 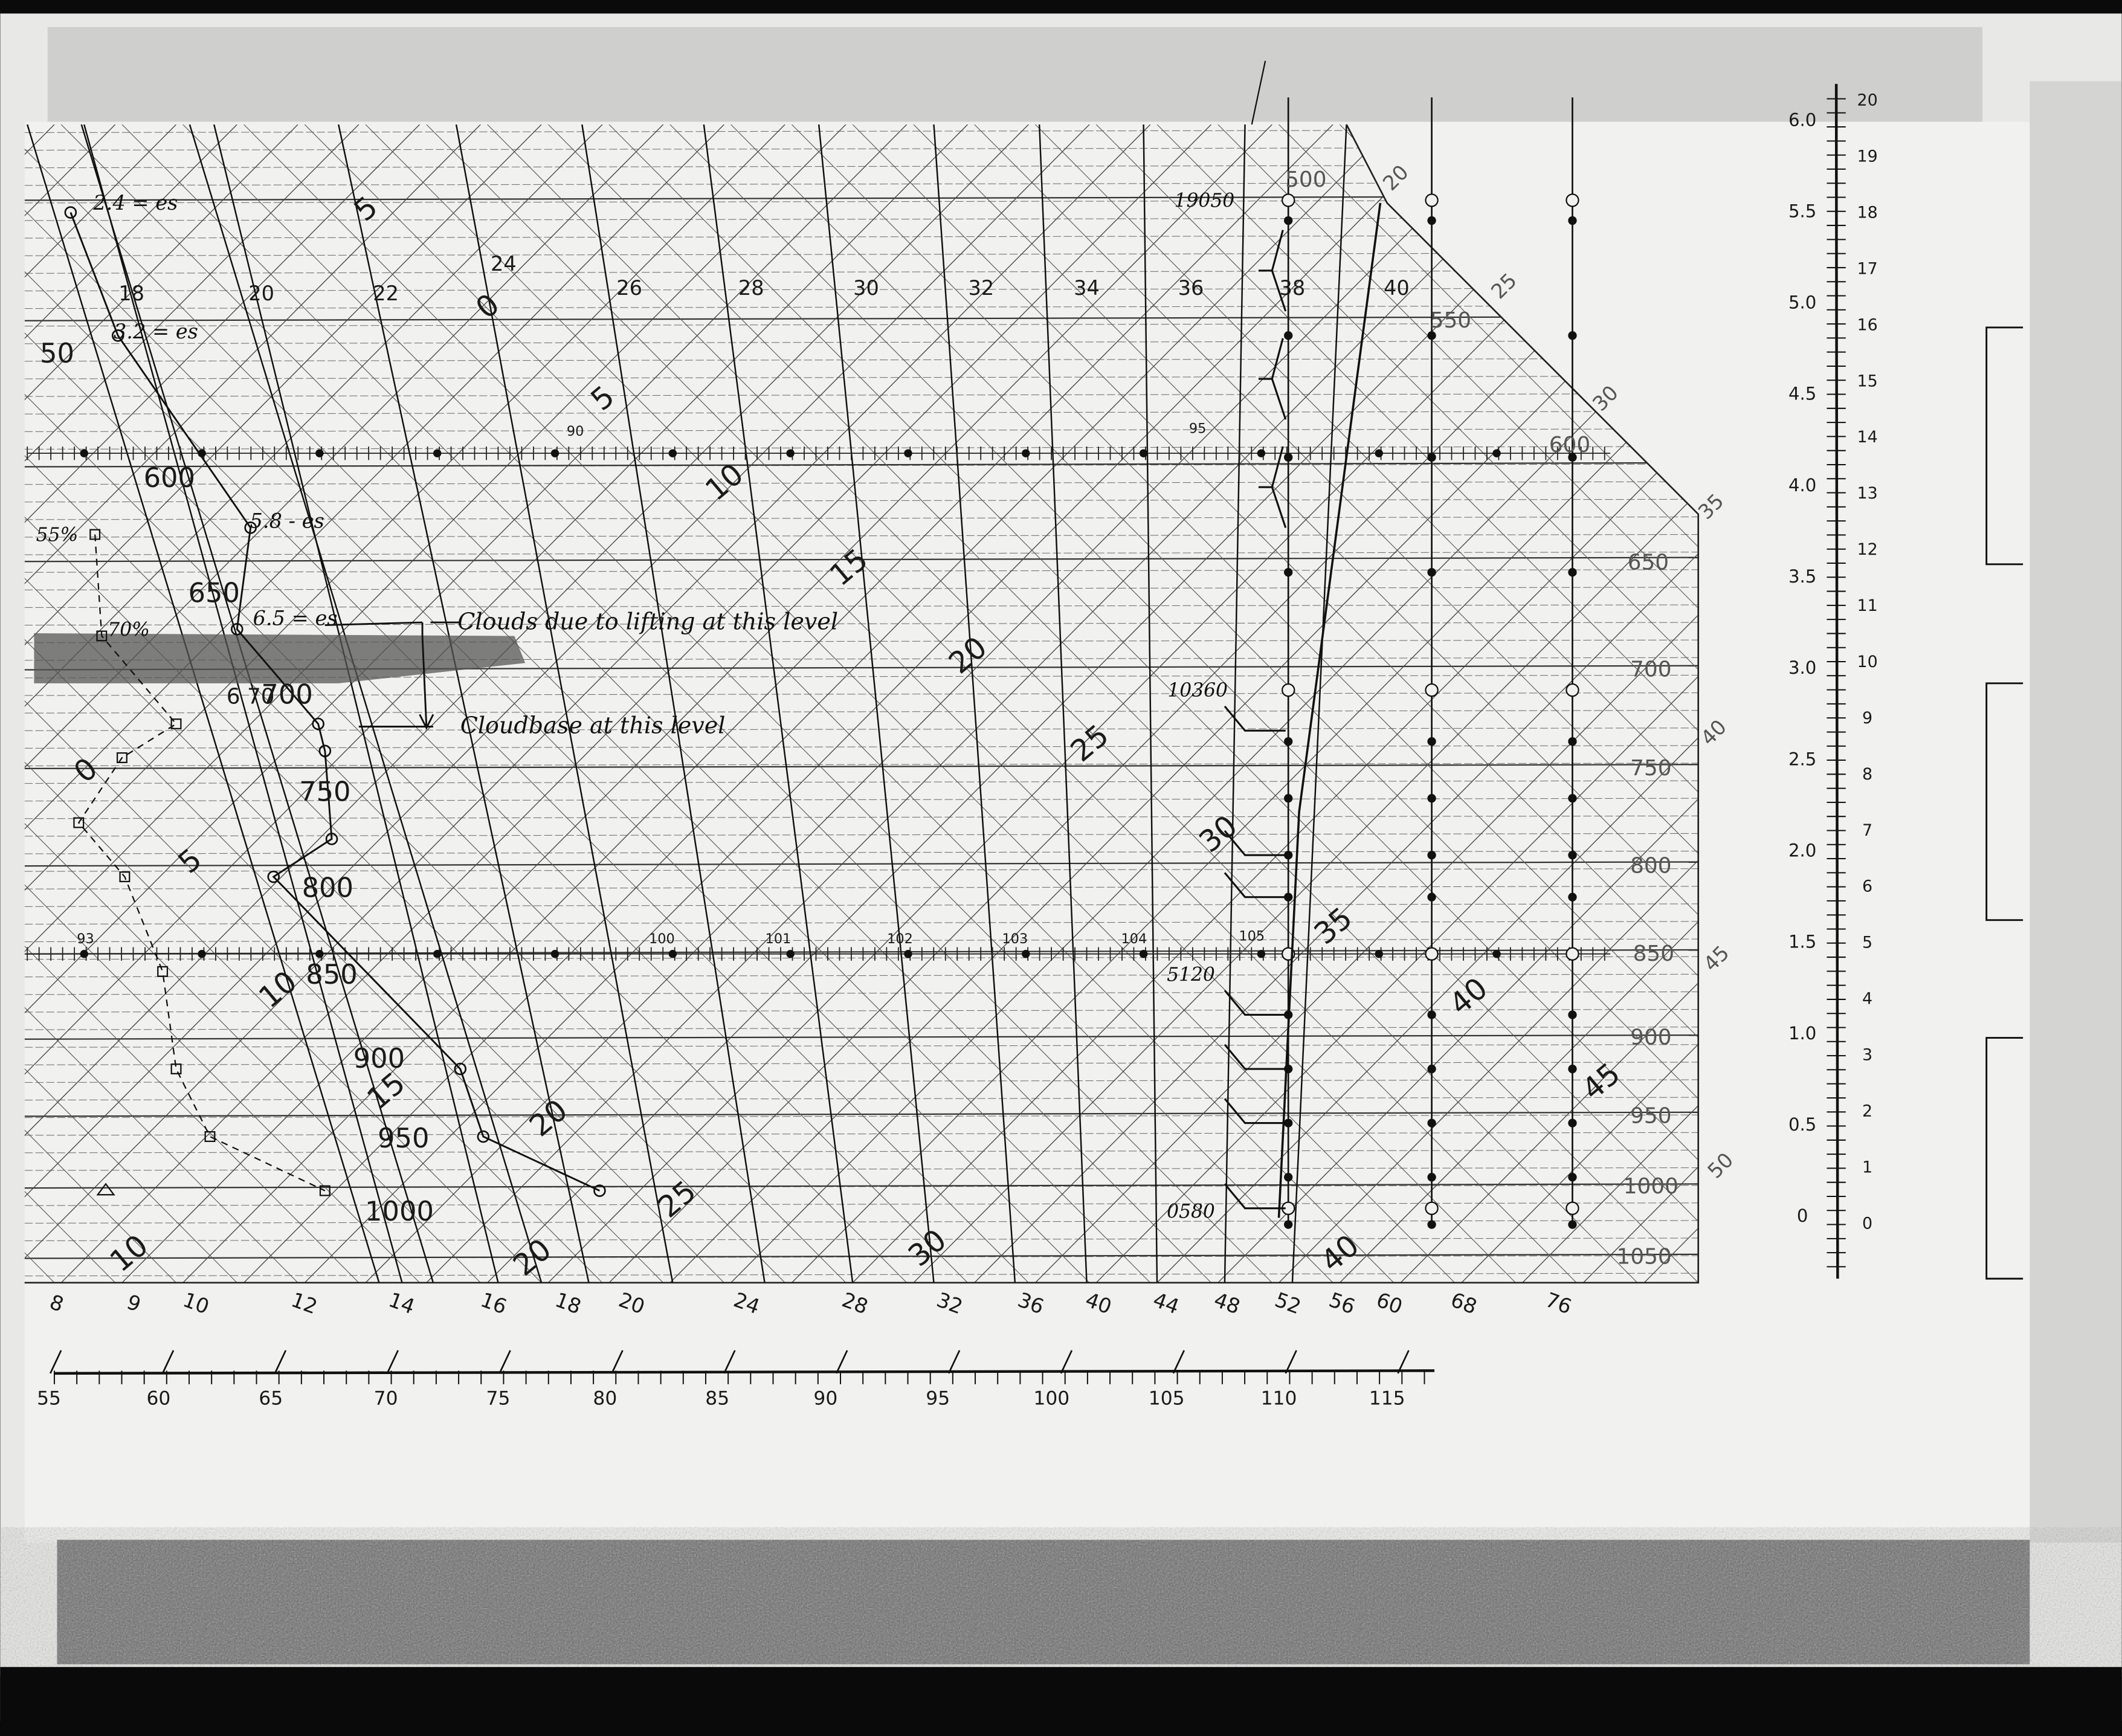 What do you see at coordinates (1867, 774) in the screenshot?
I see `scale-label-right: 8` at bounding box center [1867, 774].